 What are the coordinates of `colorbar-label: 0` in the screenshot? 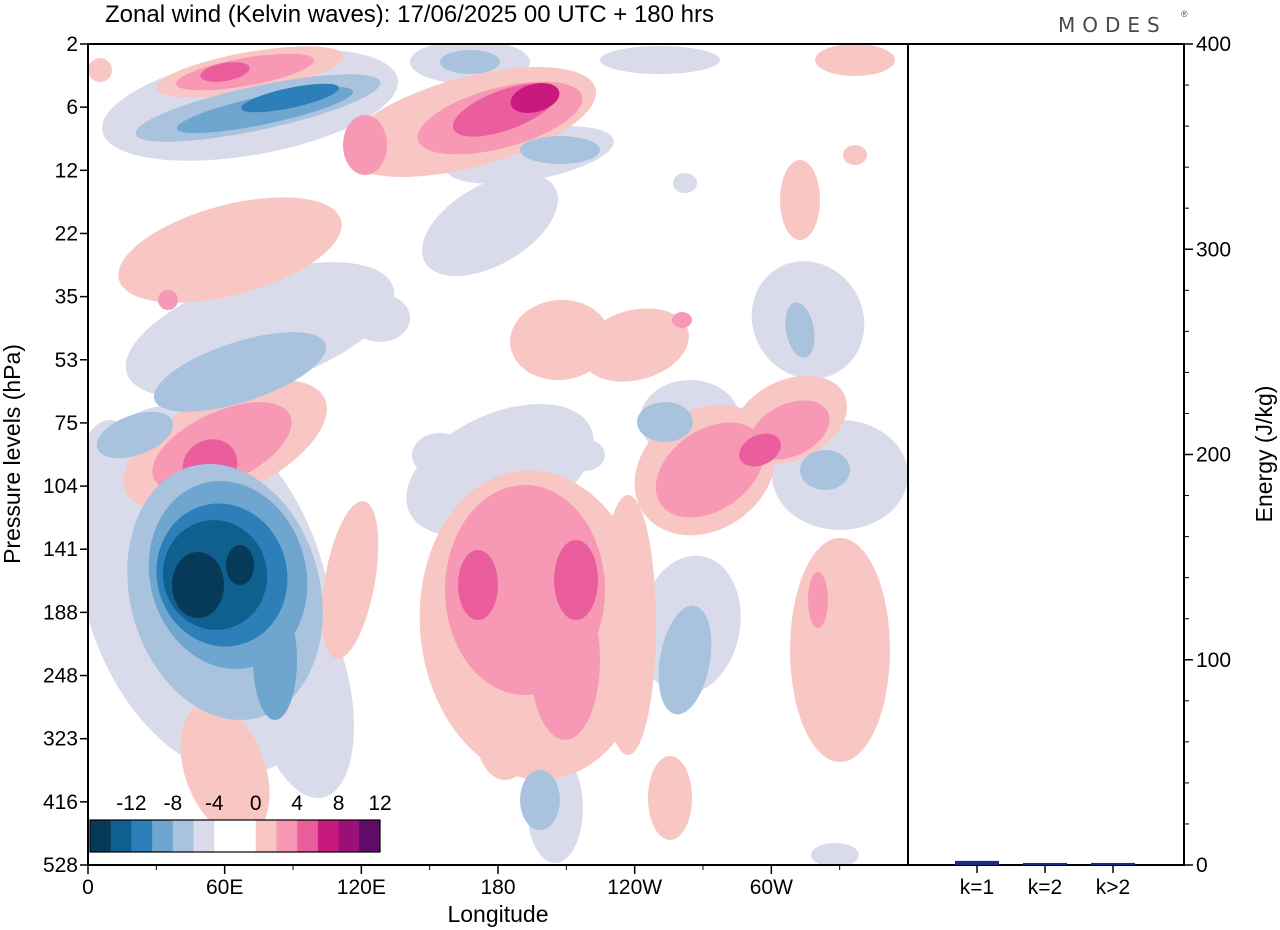 It's located at (256, 803).